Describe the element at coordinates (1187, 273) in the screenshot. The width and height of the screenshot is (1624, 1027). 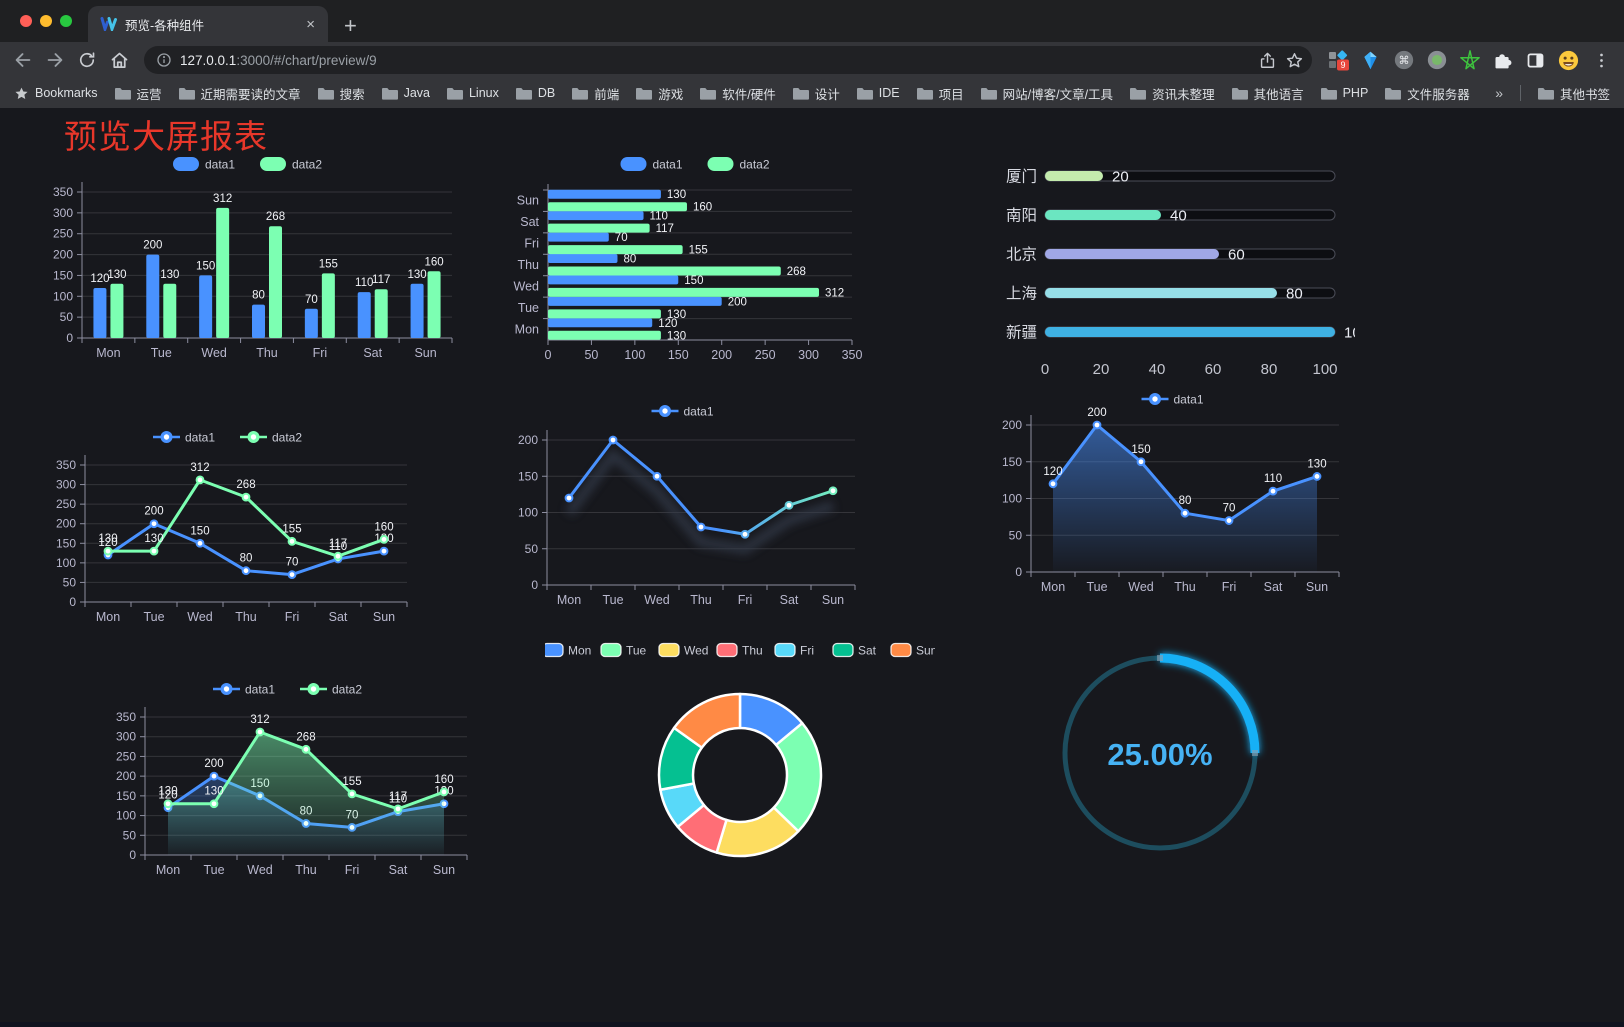
I see `city-progress-canvas: 厦门 20 南阳 40 北京 60 上海 80 新疆 100 0 20 40 60 80 100` at that location.